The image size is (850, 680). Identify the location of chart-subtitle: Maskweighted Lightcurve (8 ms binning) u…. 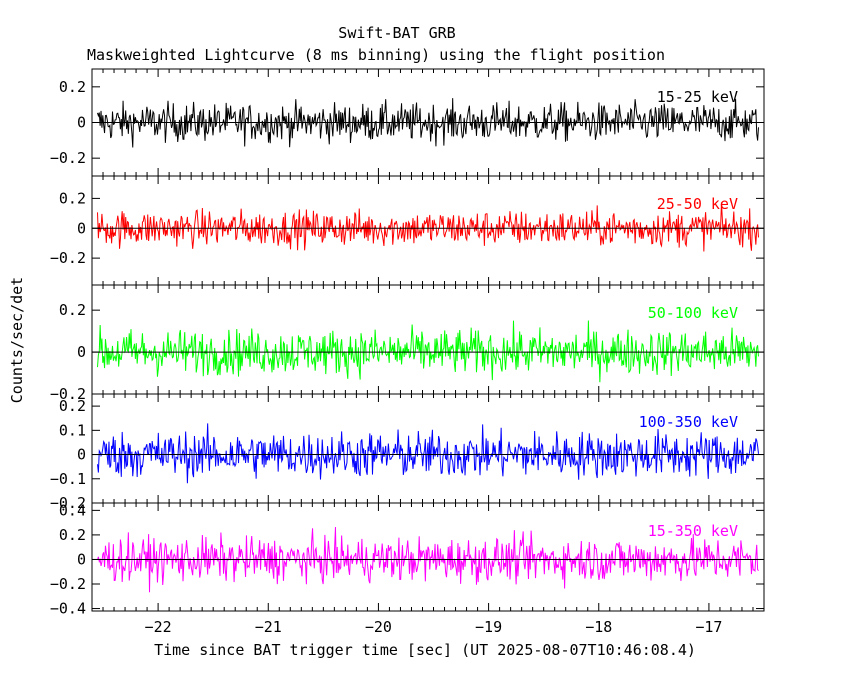
(376, 55).